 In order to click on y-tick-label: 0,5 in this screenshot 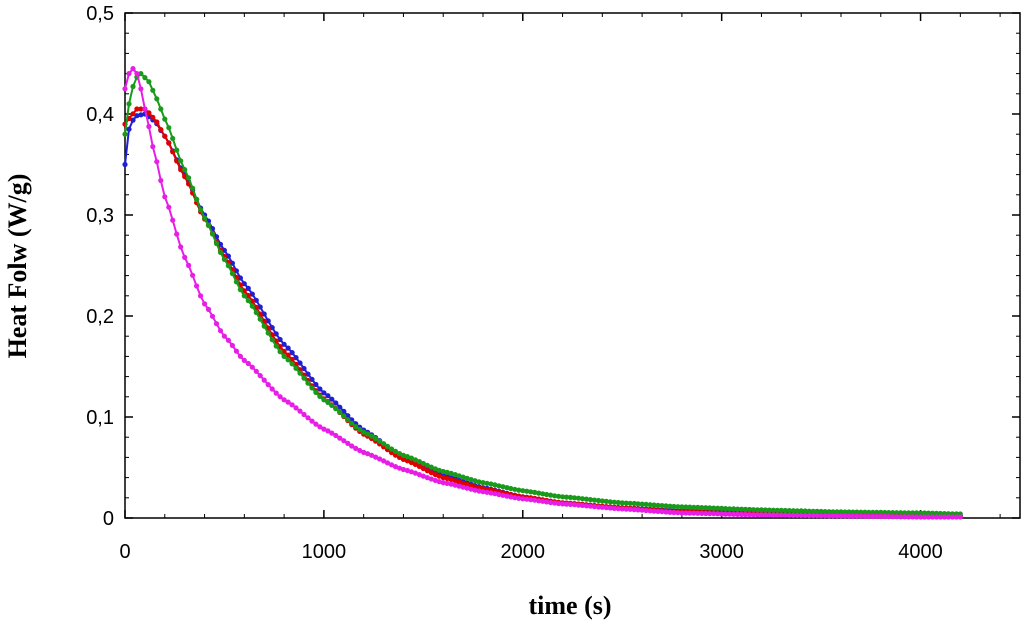, I will do `click(100, 14)`.